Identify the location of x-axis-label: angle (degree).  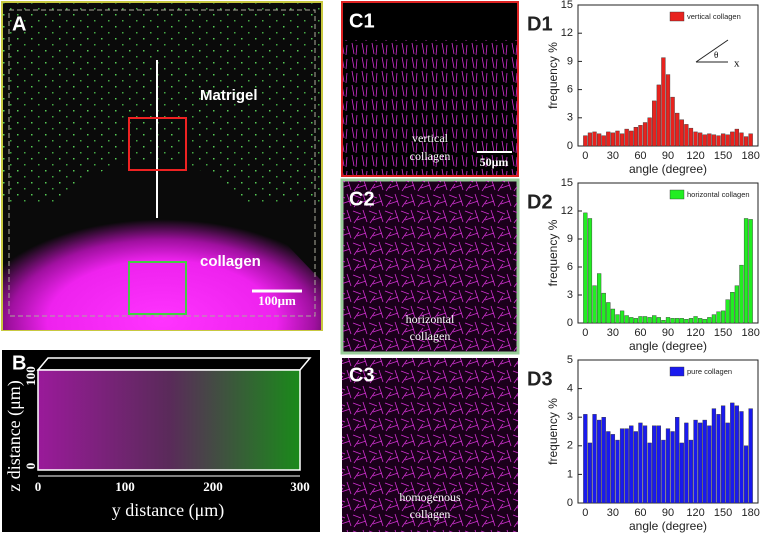
(668, 346).